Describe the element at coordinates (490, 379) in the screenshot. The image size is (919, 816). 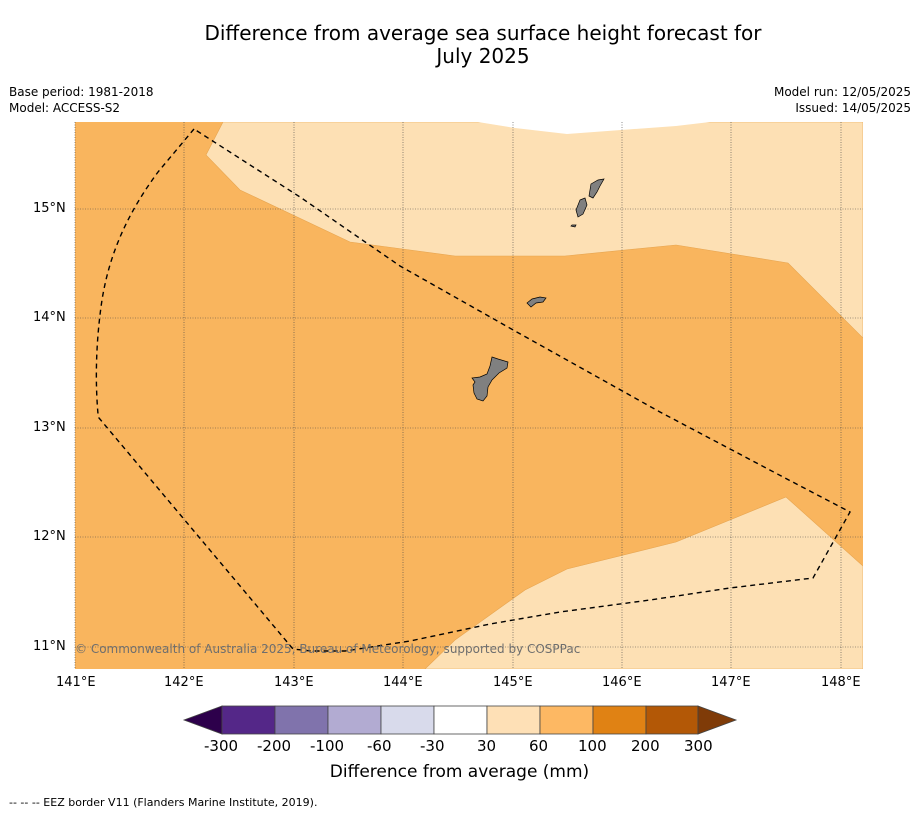
I see `island-guam` at that location.